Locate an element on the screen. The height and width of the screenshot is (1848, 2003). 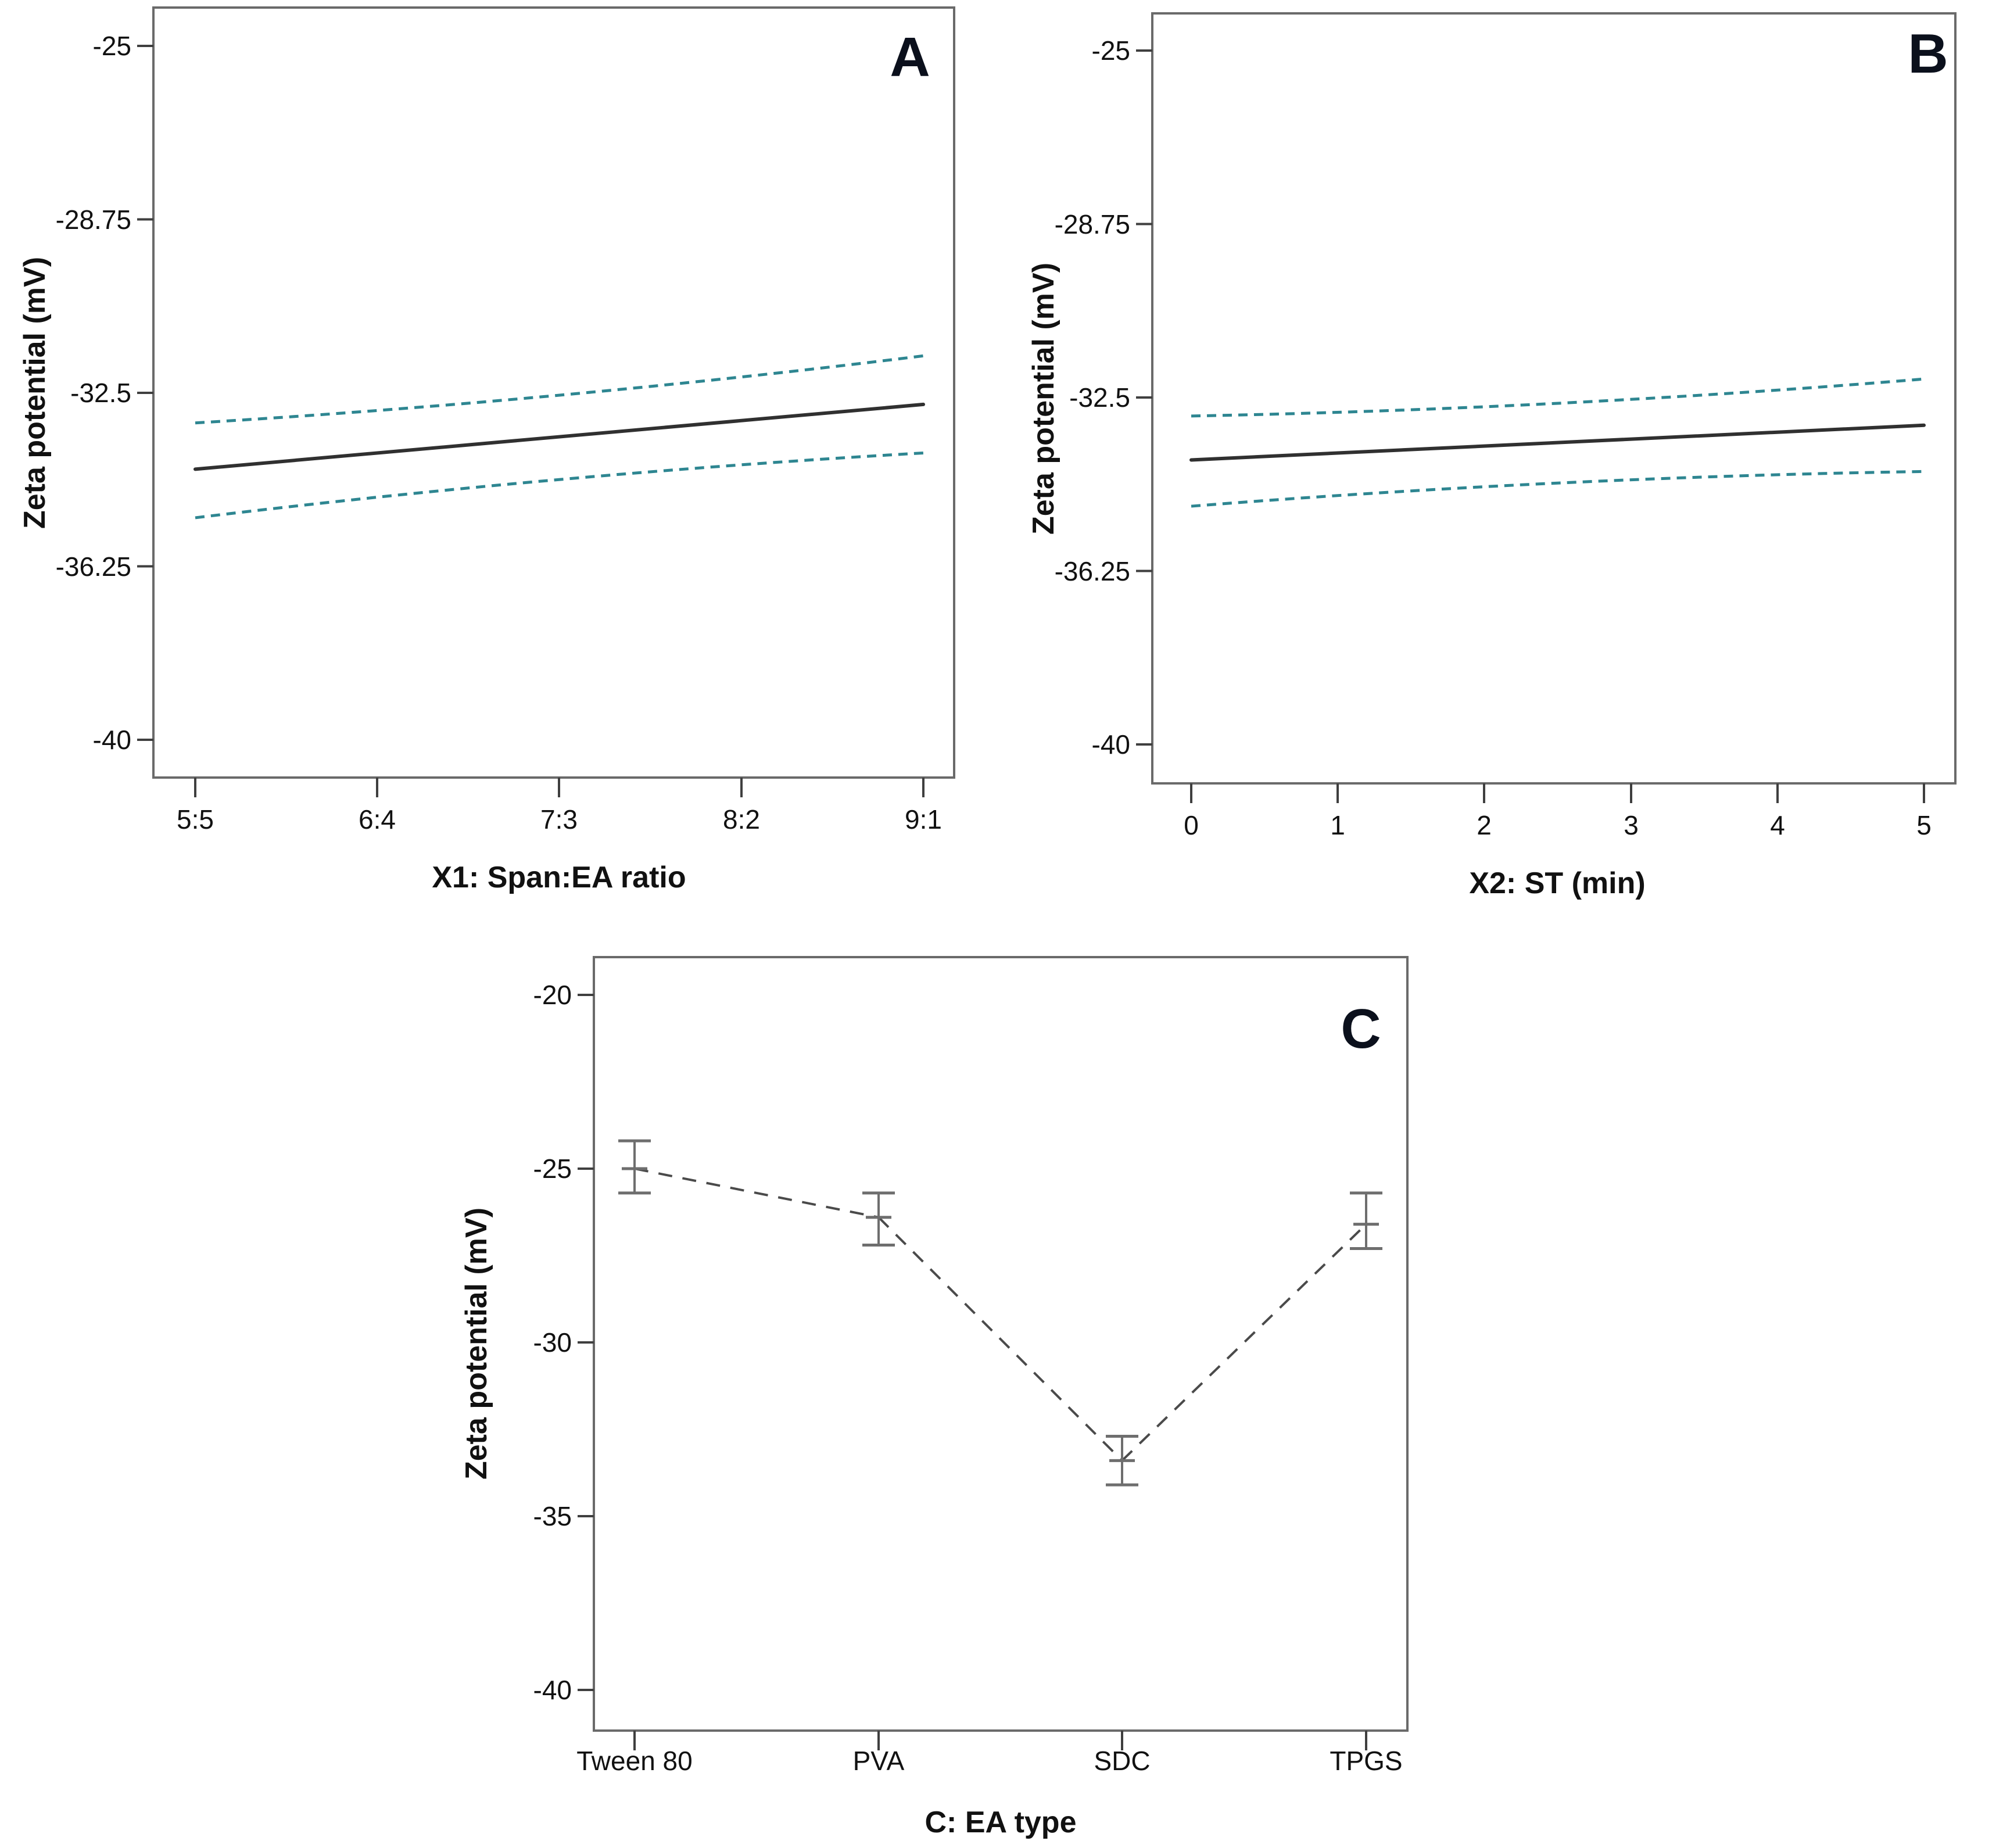
y-tick-label-A: -32.5 is located at coordinates (100, 393).